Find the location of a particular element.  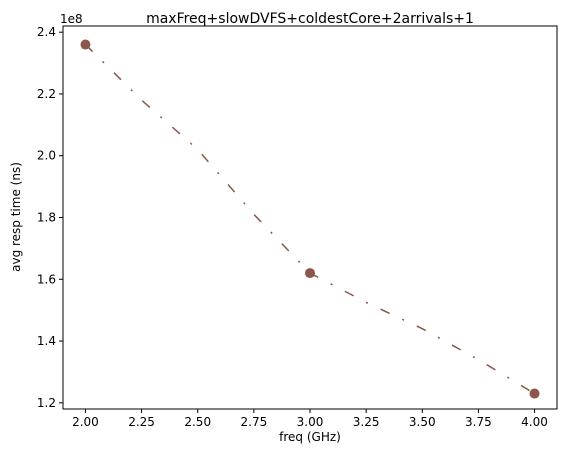

y-tick-label: 2.2 is located at coordinates (46, 94).